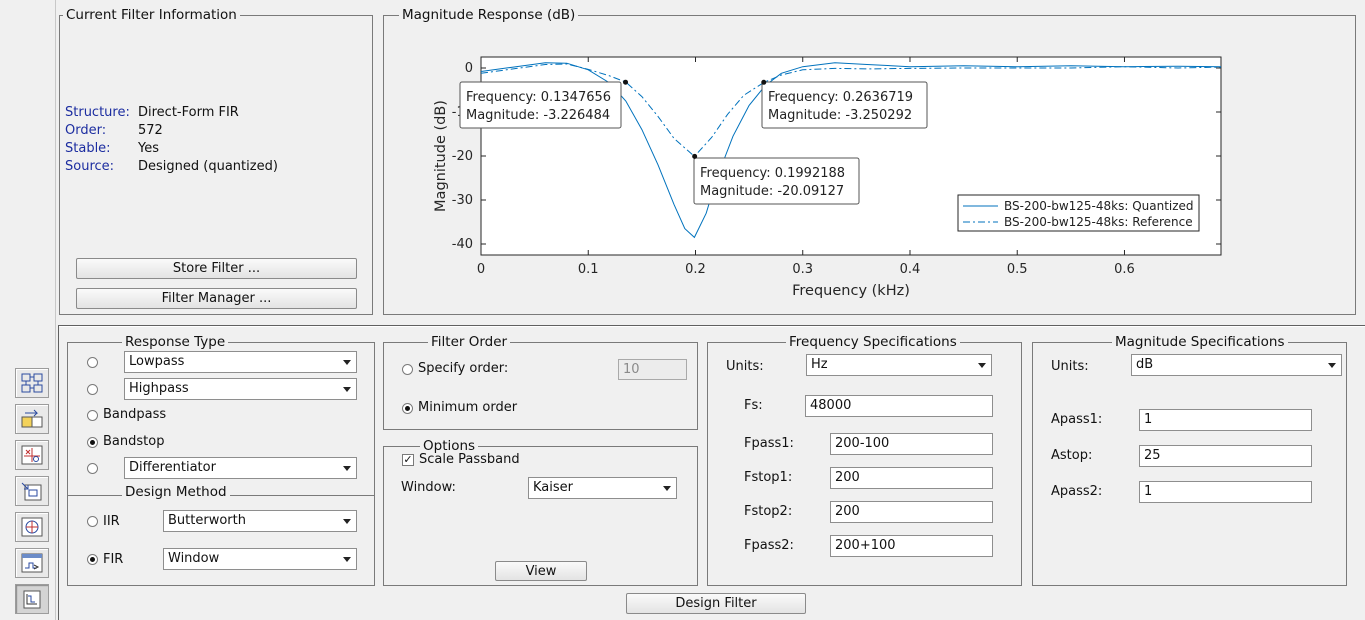 Image resolution: width=1365 pixels, height=620 pixels. I want to click on fir-method-select: Window, so click(260, 559).